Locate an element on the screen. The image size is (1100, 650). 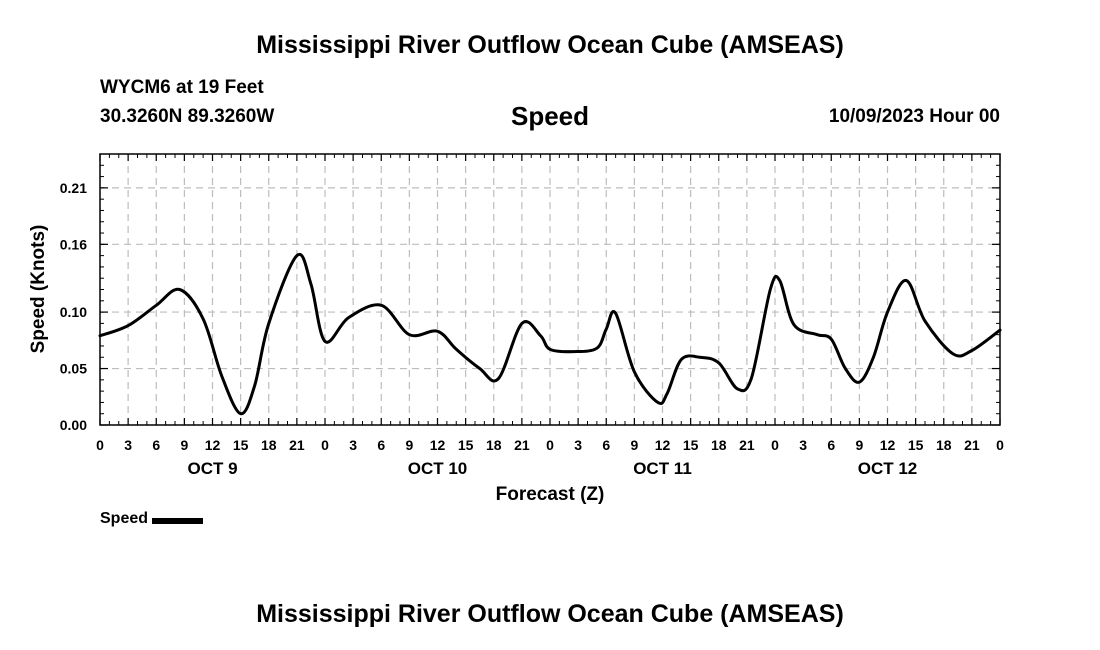
legend-label: Speed is located at coordinates (124, 518).